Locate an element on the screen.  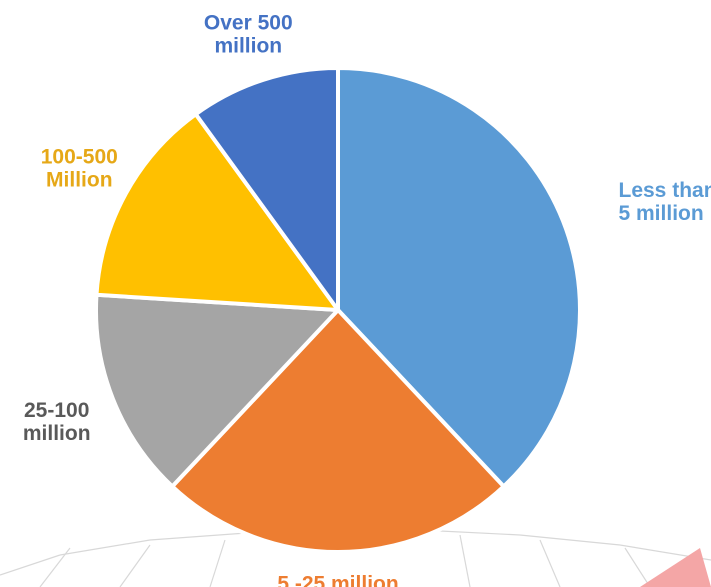
slice-label: Less than 5 million is located at coordinates (665, 202).